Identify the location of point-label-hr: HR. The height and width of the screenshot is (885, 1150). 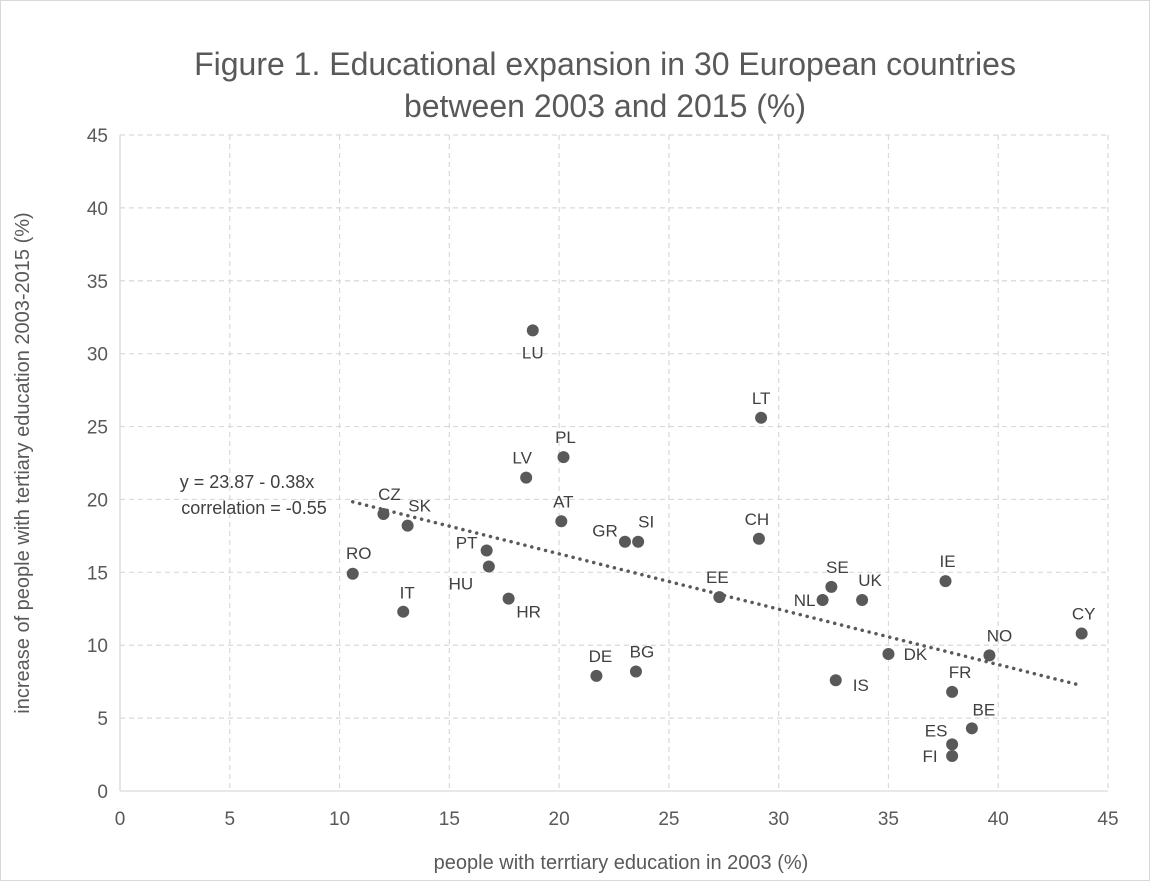
(528, 612).